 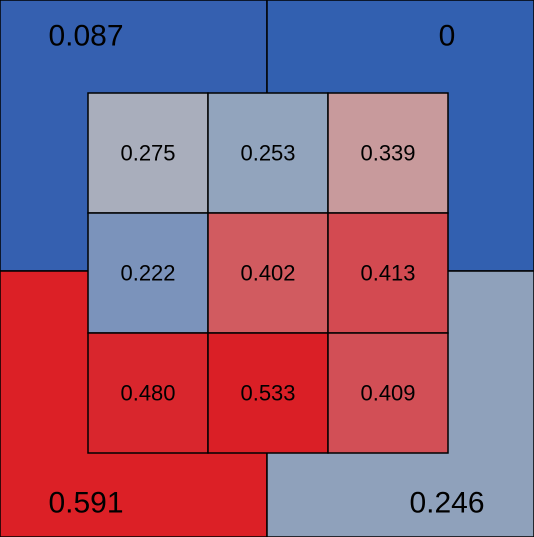 I want to click on inner-cell-label-1-2: 0.413, so click(x=387, y=273).